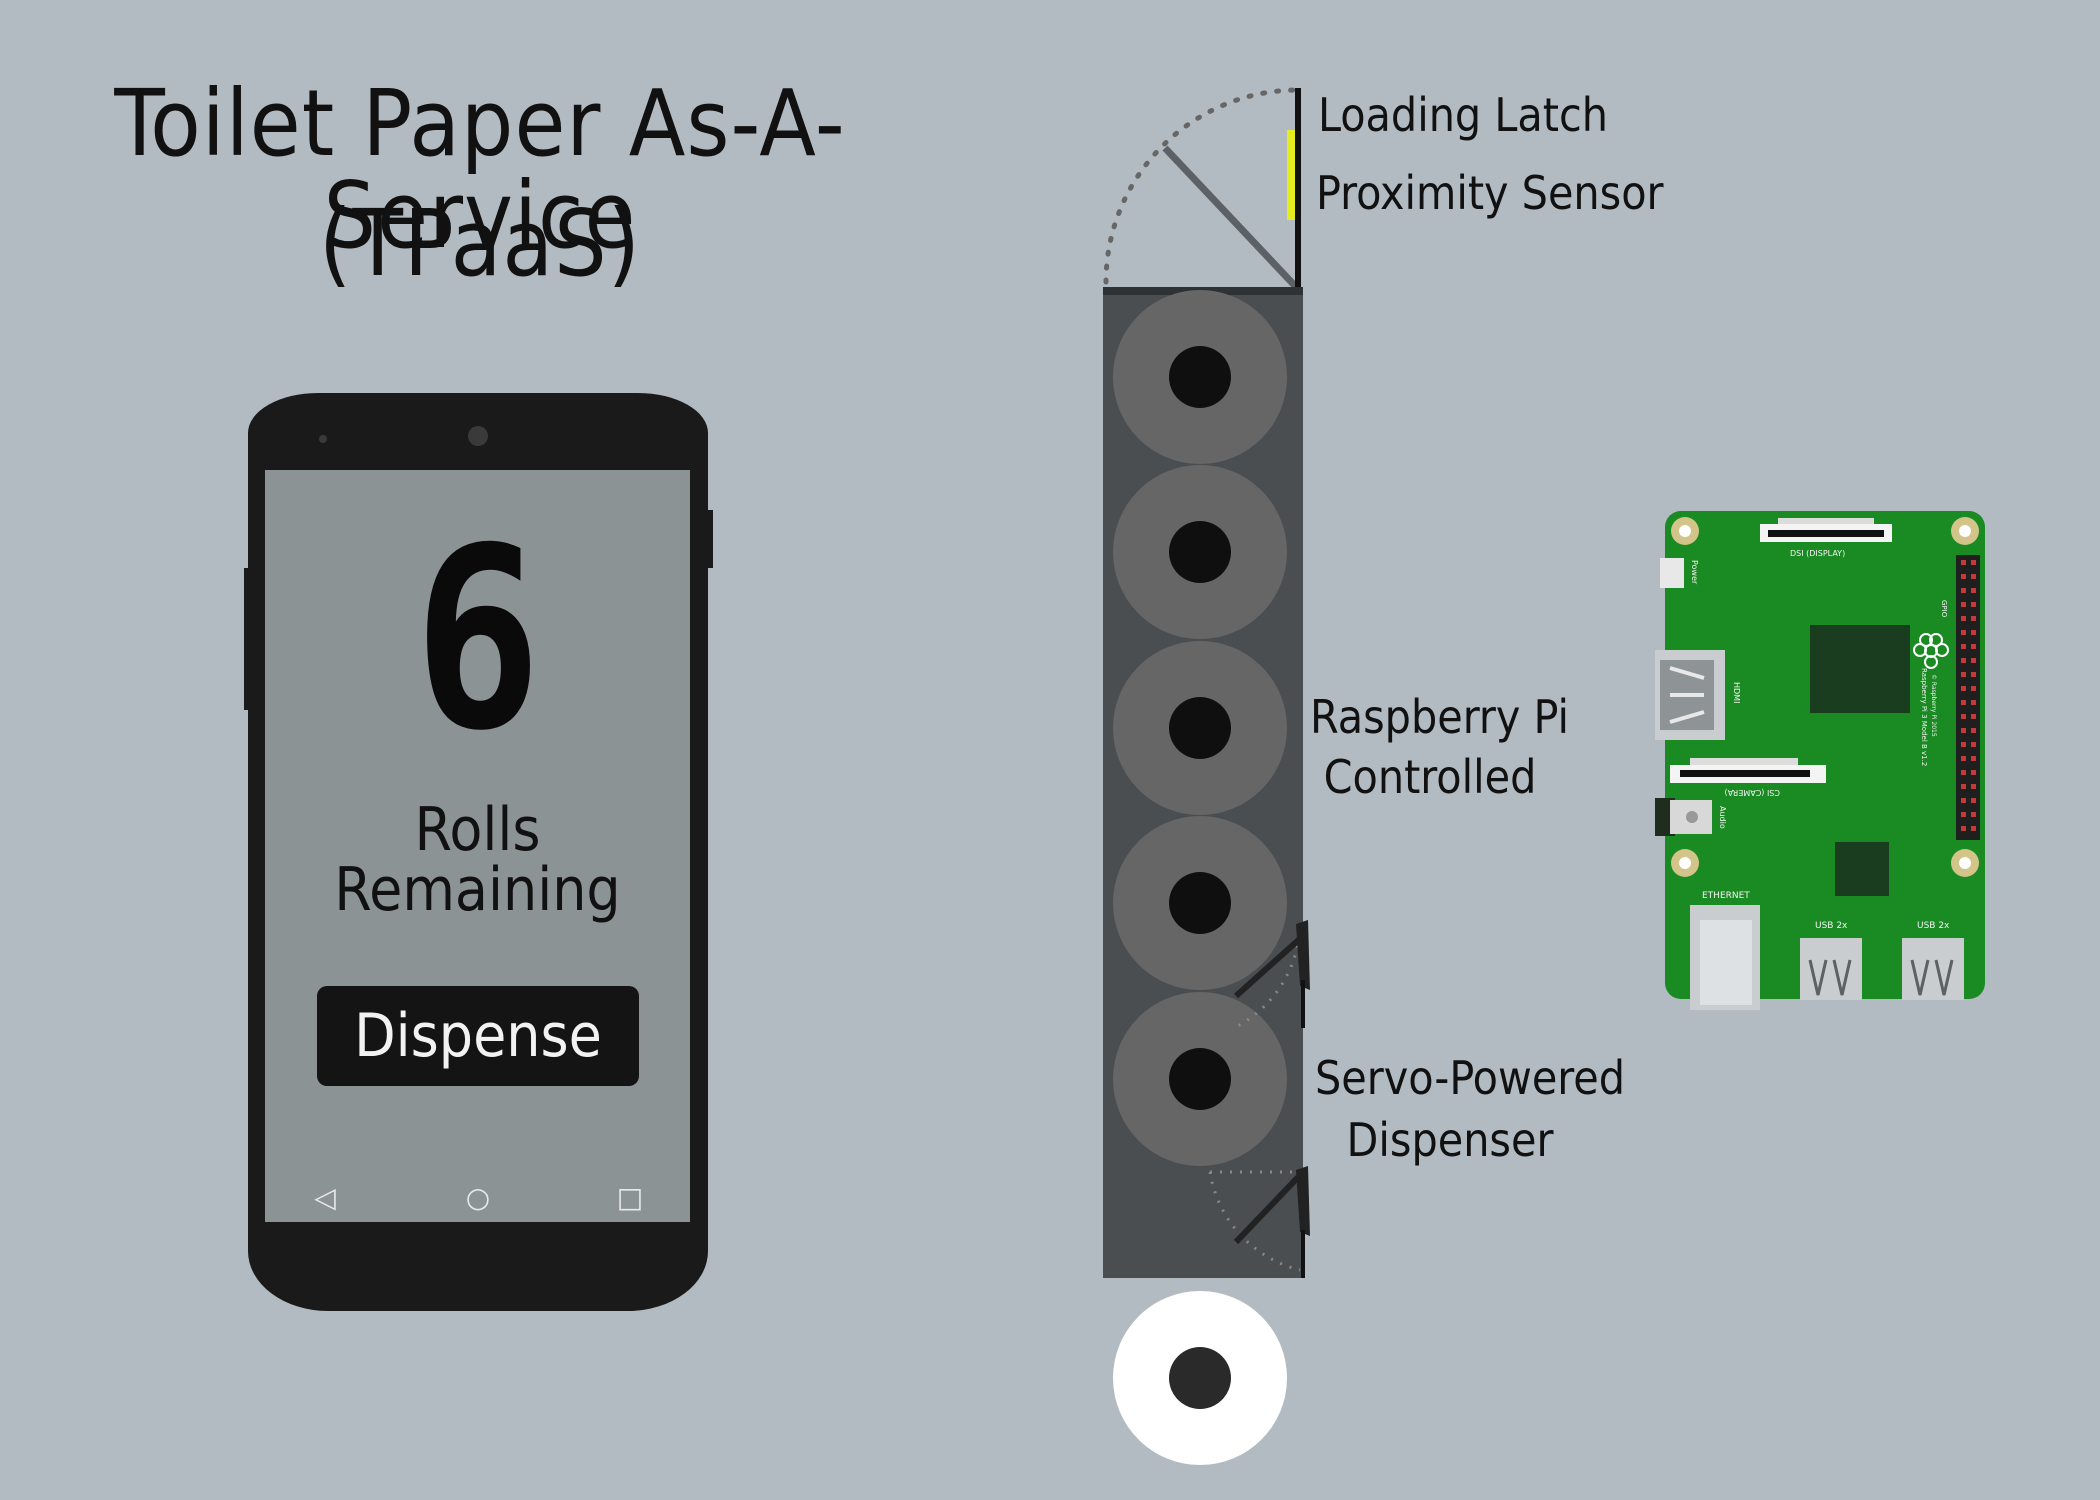  I want to click on dispenser-diagram, so click(1206, 776).